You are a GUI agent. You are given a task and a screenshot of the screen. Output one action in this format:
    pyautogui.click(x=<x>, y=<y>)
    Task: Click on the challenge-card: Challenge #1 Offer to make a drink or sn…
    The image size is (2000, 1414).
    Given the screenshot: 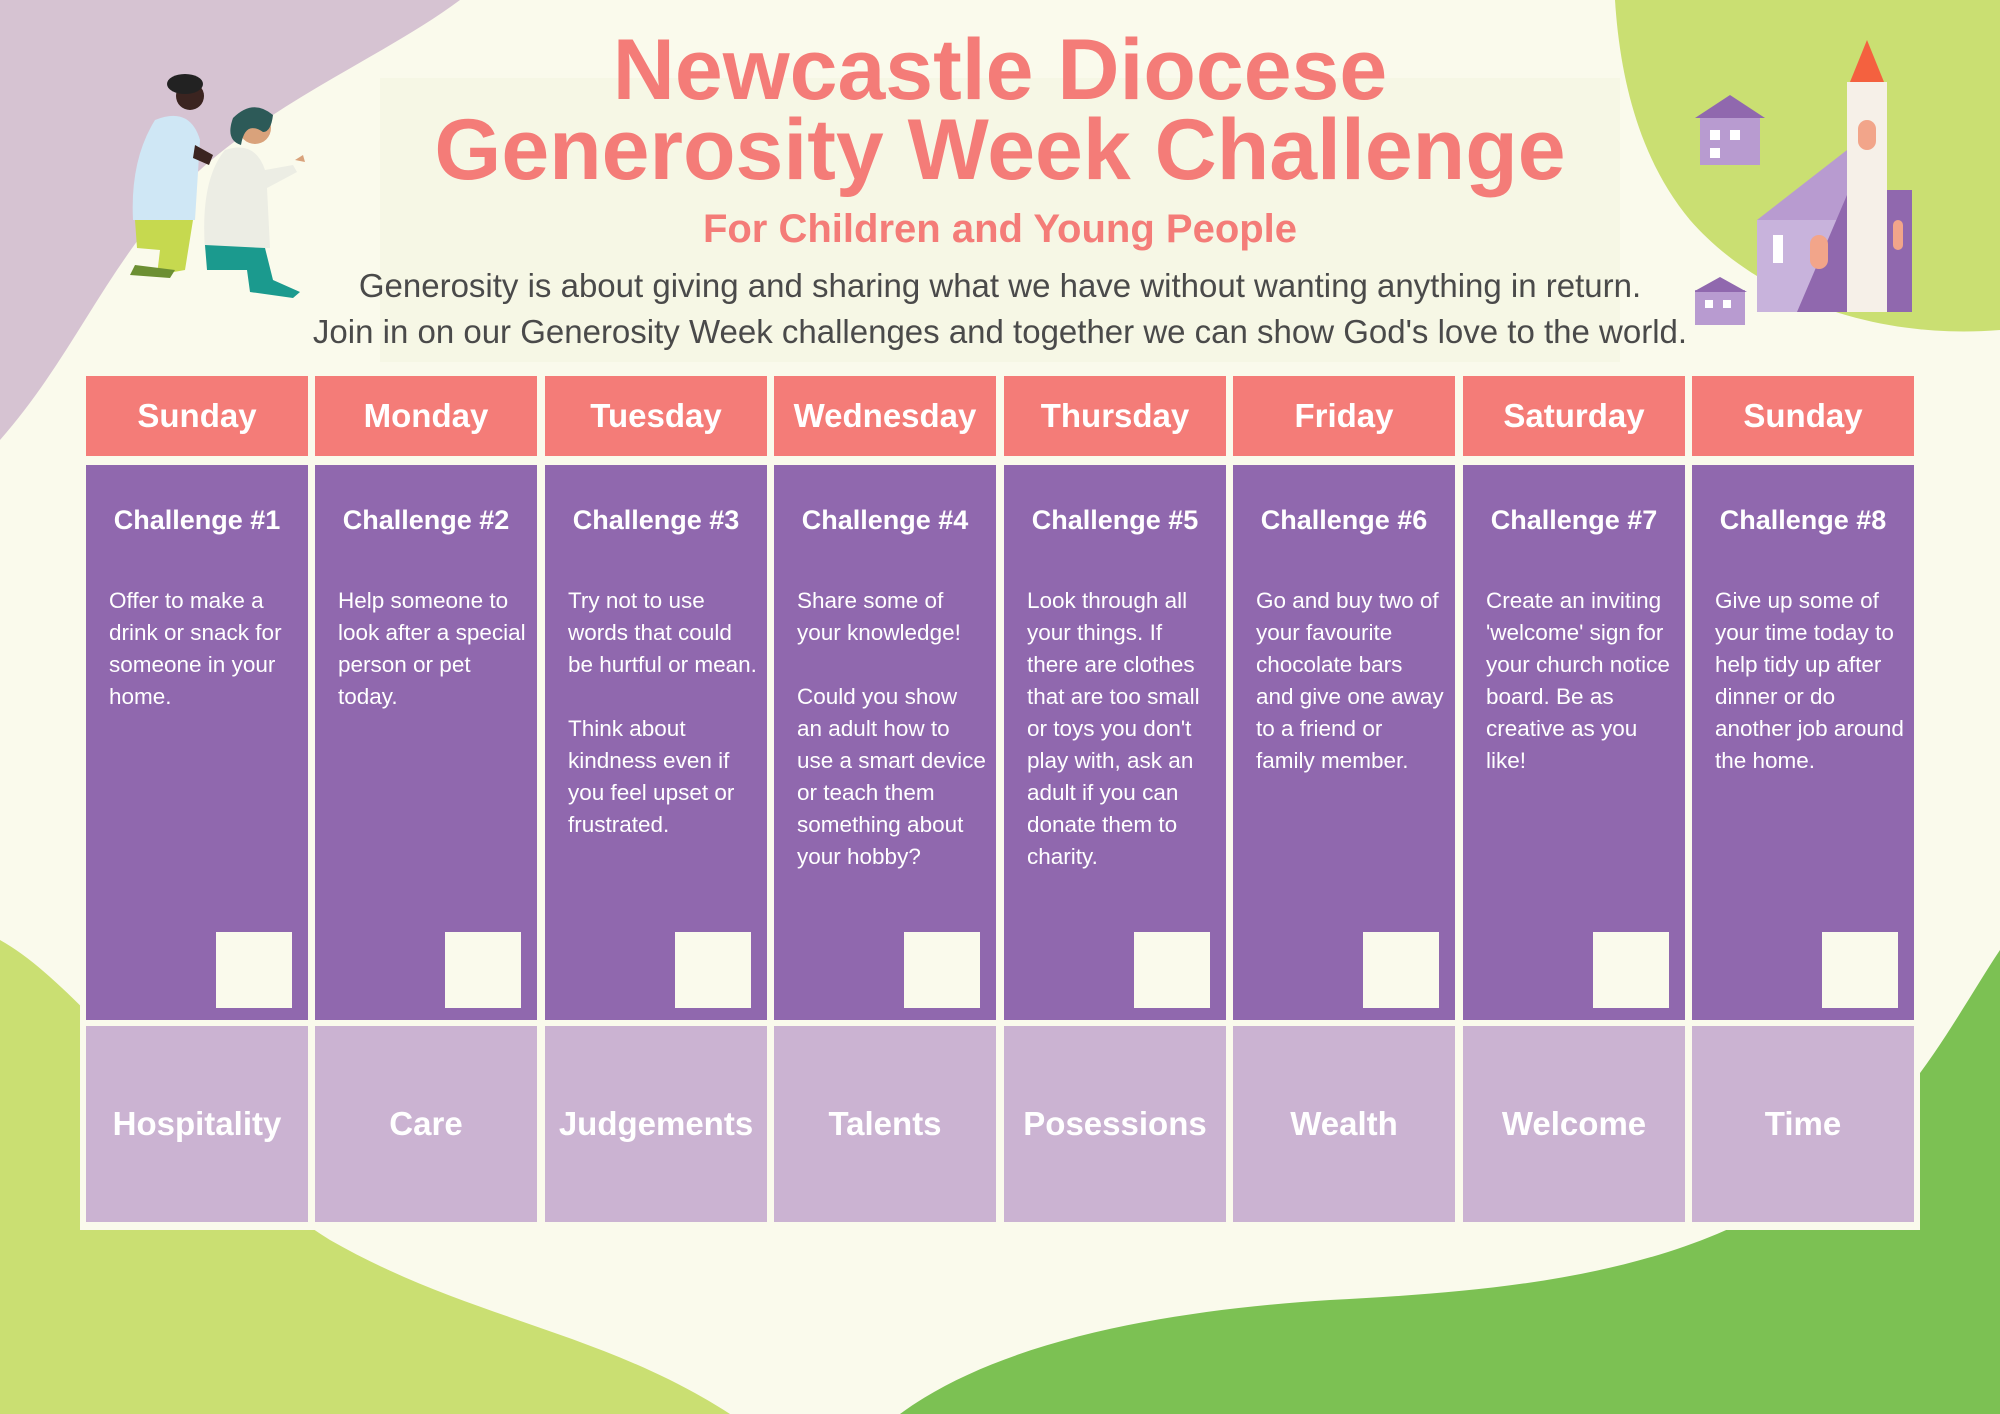 What is the action you would take?
    pyautogui.click(x=197, y=742)
    